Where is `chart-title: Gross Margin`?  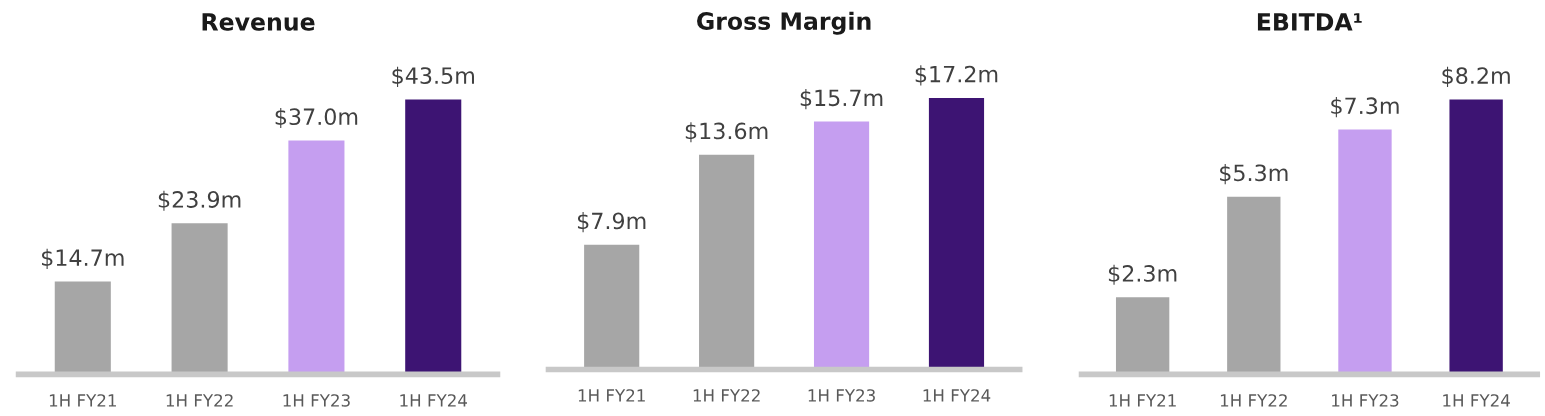 chart-title: Gross Margin is located at coordinates (784, 23).